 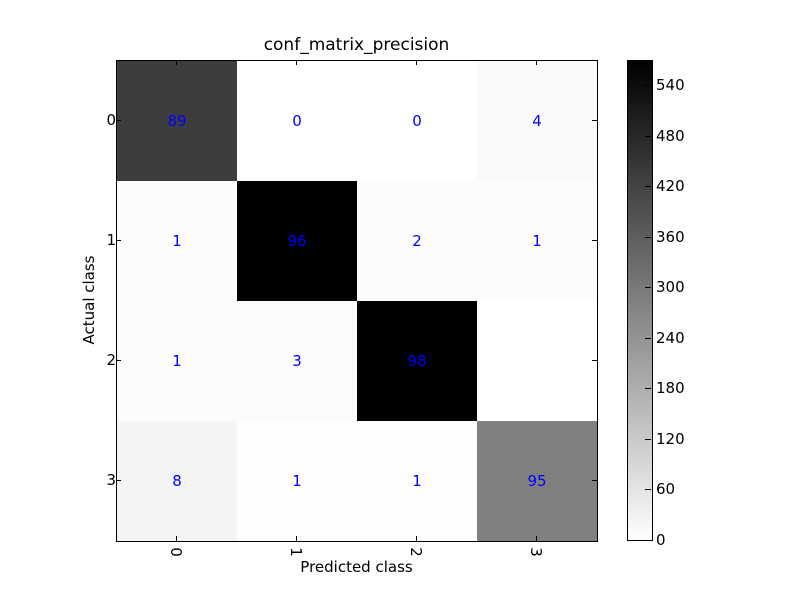 What do you see at coordinates (537, 121) in the screenshot?
I see `matrix-cell: 4` at bounding box center [537, 121].